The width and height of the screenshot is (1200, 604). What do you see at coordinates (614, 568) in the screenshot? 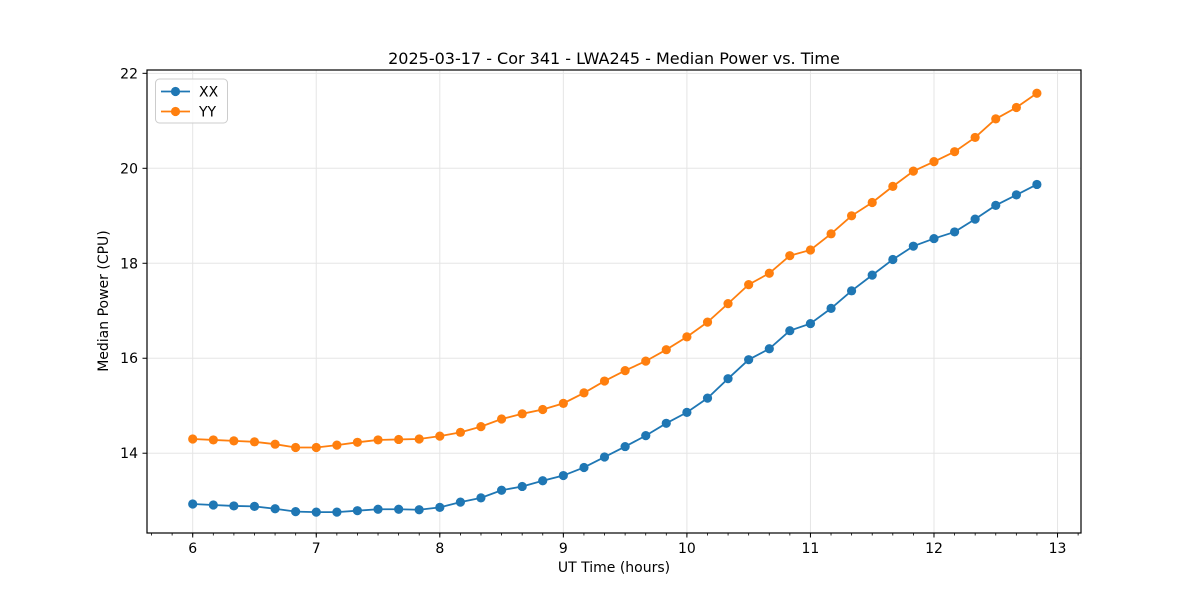
I see `x-axis-label: UT Time (hours)` at bounding box center [614, 568].